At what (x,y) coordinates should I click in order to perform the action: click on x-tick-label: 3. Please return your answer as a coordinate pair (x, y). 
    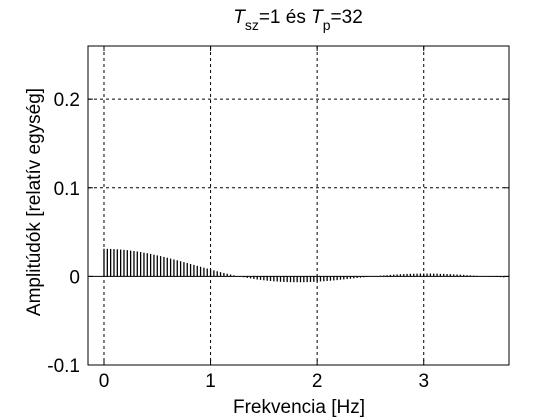
    Looking at the image, I should click on (423, 381).